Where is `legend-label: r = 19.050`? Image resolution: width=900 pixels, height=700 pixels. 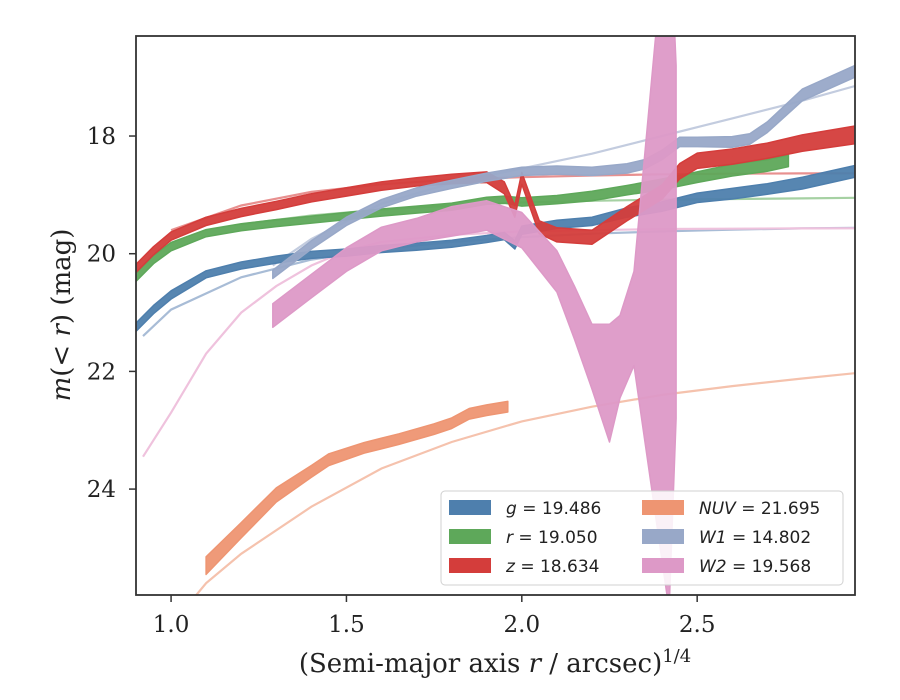 legend-label: r = 19.050 is located at coordinates (552, 538).